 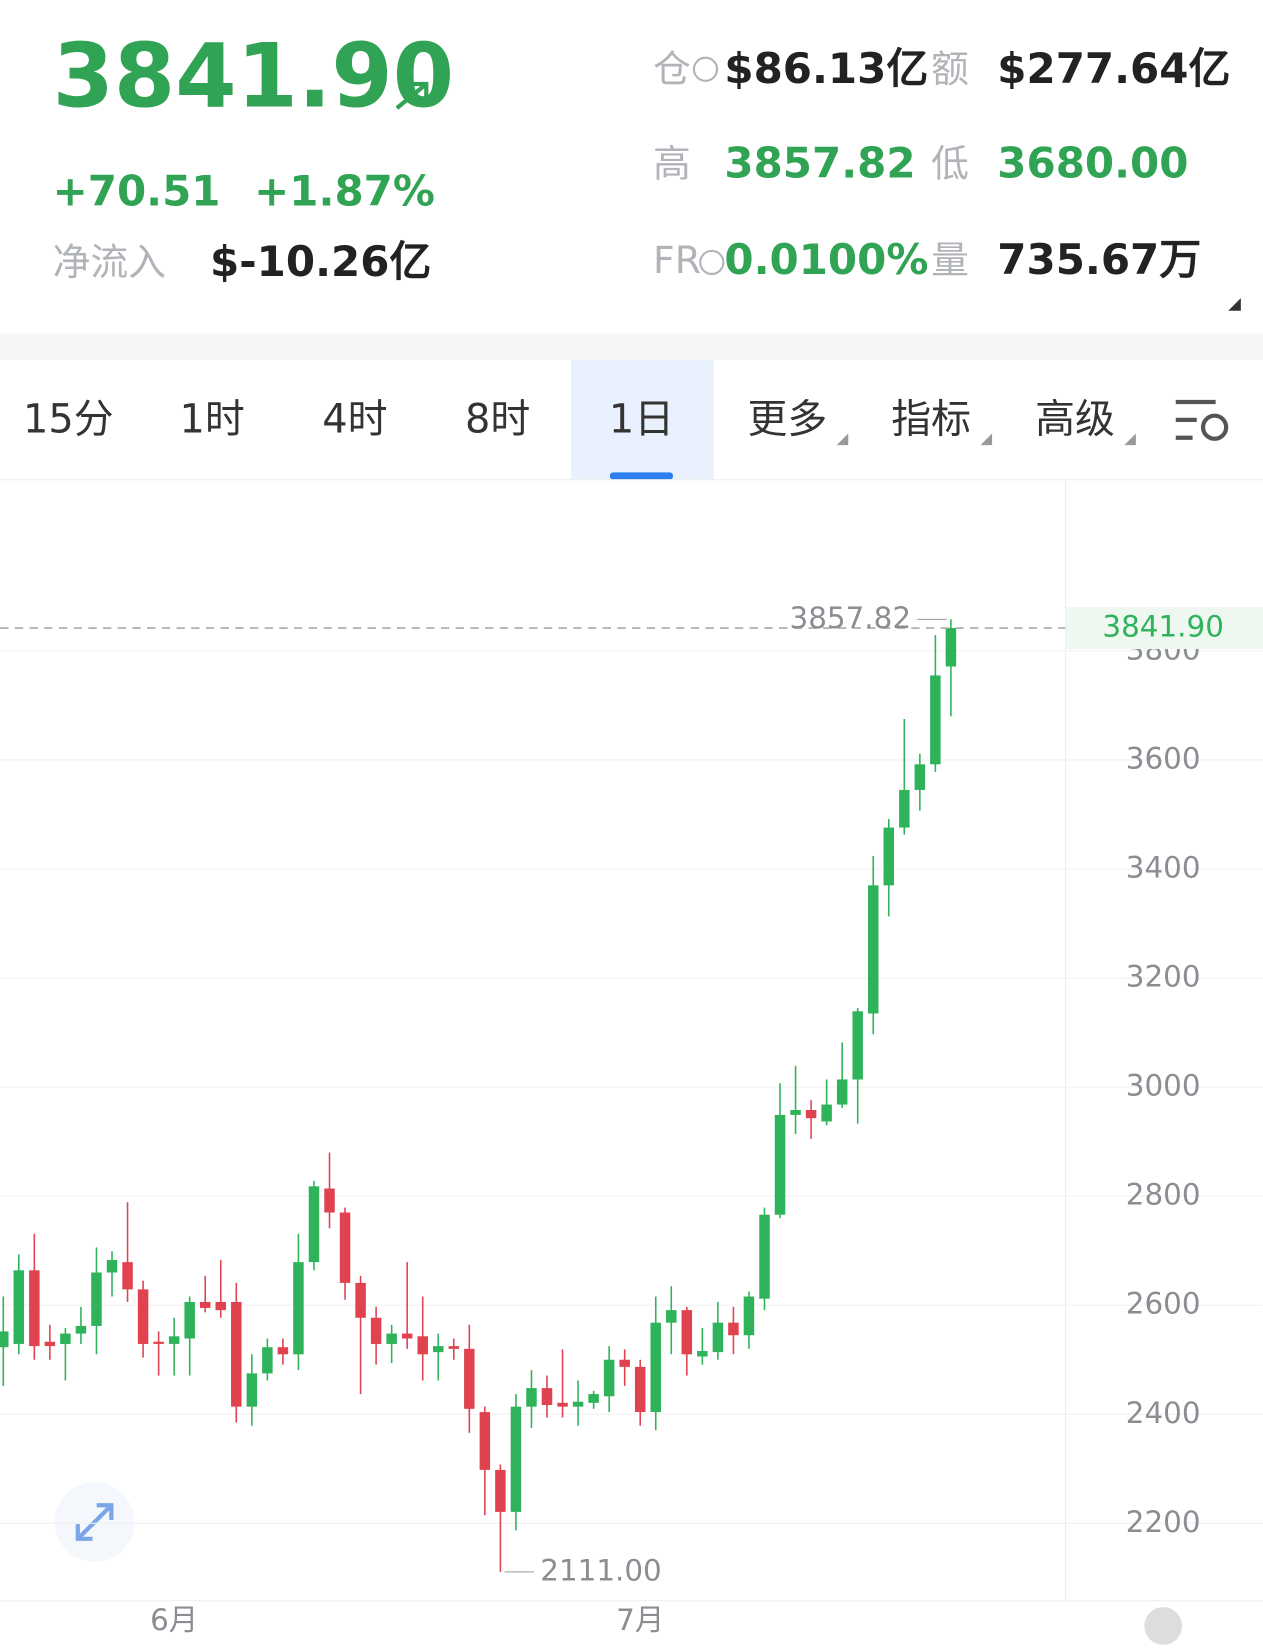 What do you see at coordinates (787, 419) in the screenshot?
I see `tab: 更多` at bounding box center [787, 419].